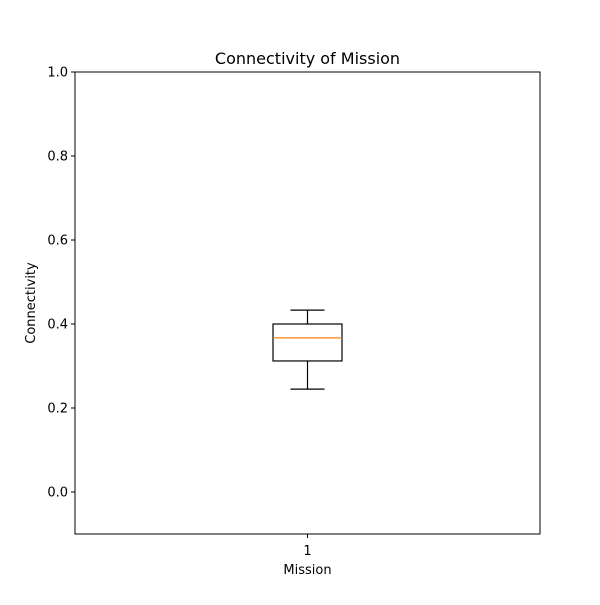  I want to click on x-axis: 1, so click(307, 546).